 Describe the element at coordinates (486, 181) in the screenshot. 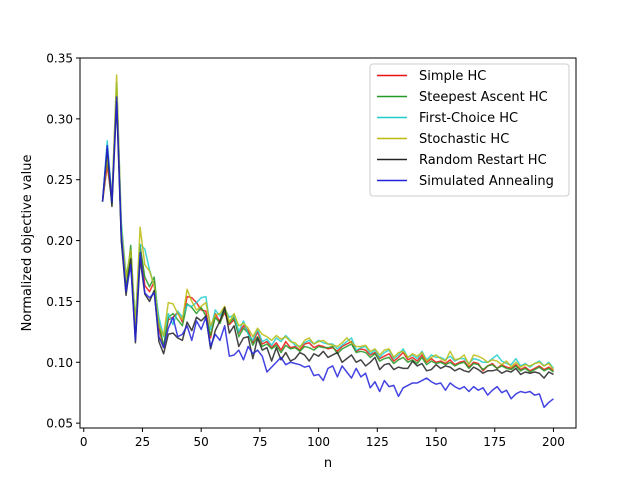

I see `legend-label: Simulated Annealing` at that location.